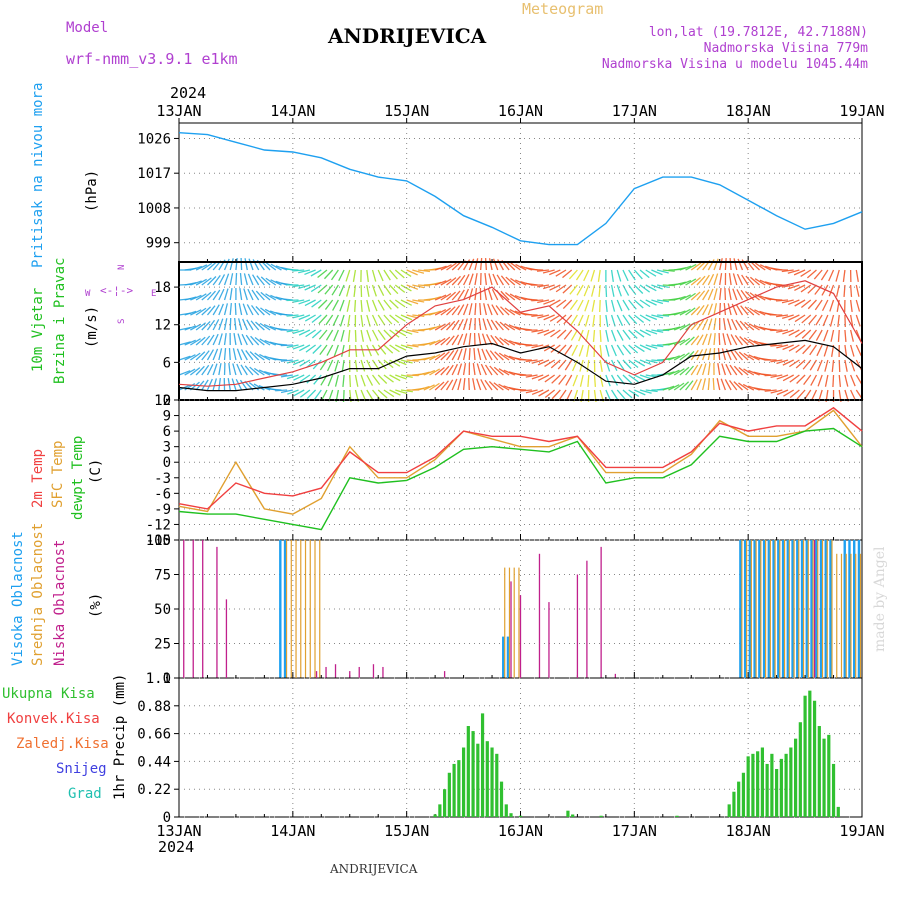 Image resolution: width=900 pixels, height=900 pixels. I want to click on cloud-high-bar, so click(844, 609).